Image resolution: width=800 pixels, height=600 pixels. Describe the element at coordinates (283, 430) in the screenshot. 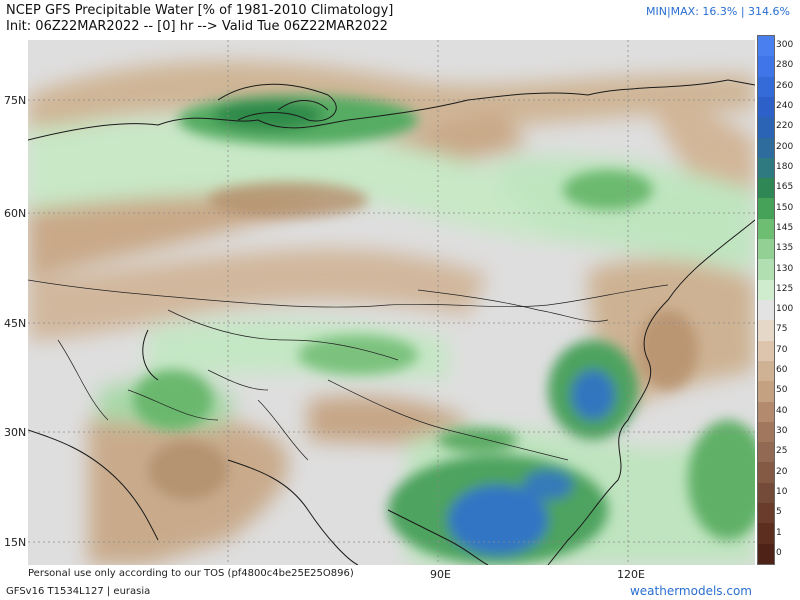

I see `border-pakistan-india` at that location.